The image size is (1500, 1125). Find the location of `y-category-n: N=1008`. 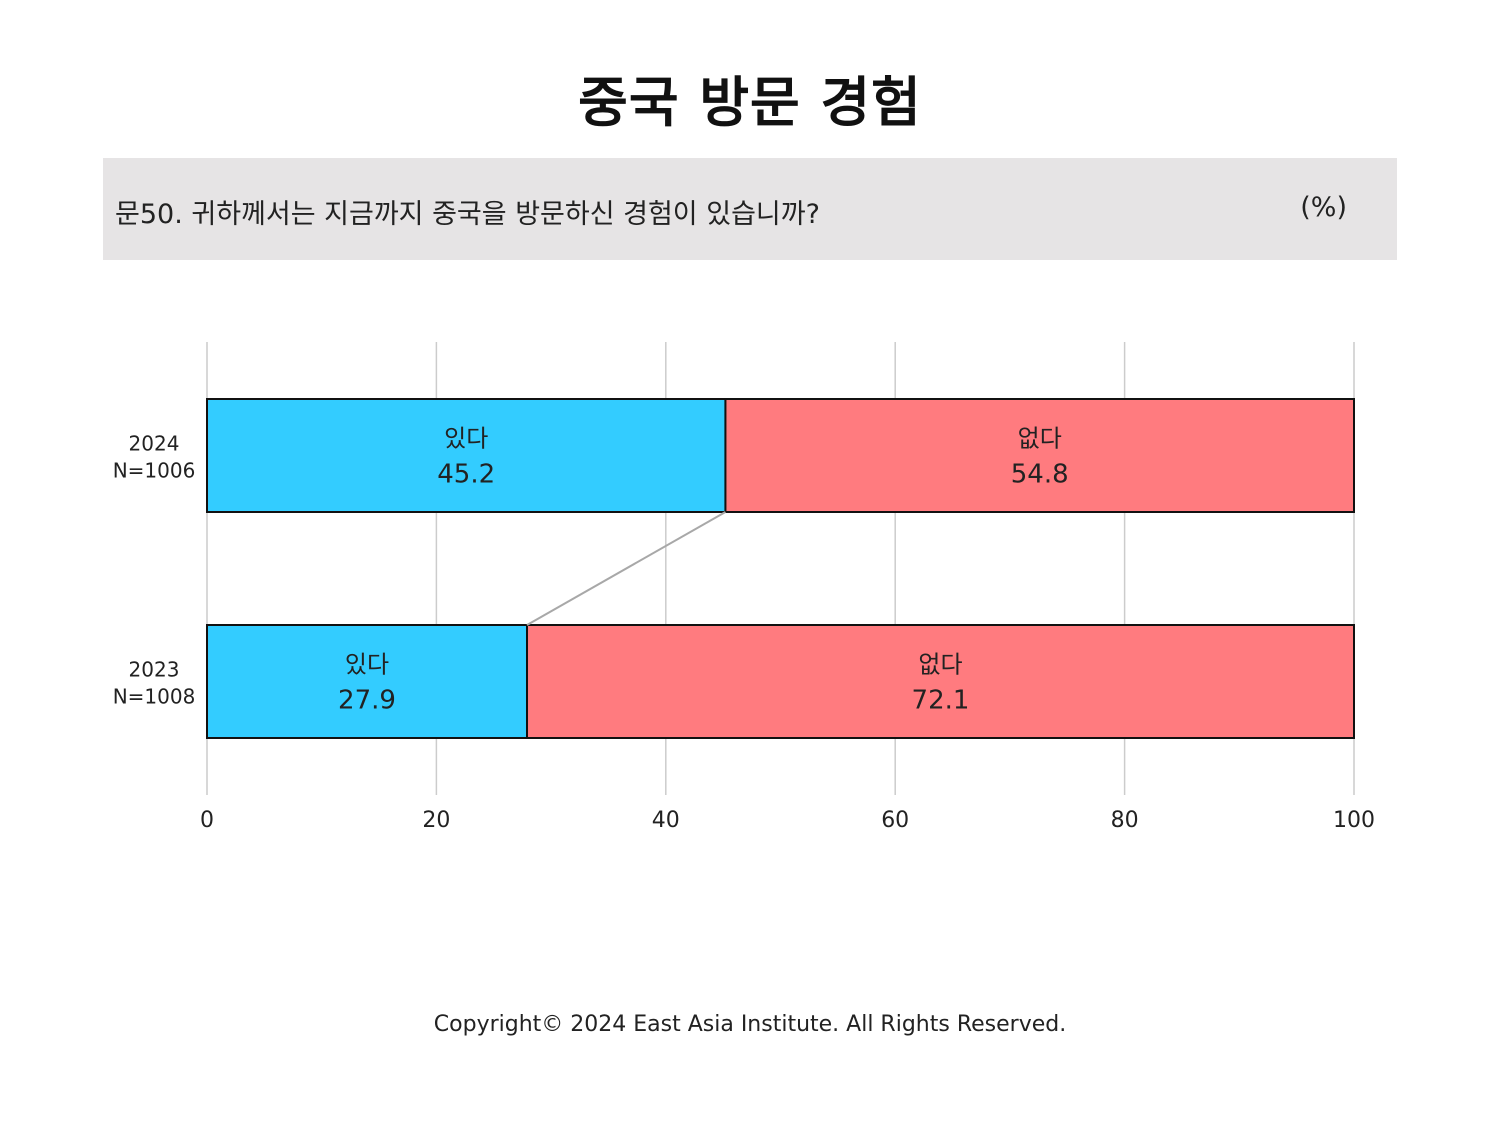

y-category-n: N=1008 is located at coordinates (154, 697).